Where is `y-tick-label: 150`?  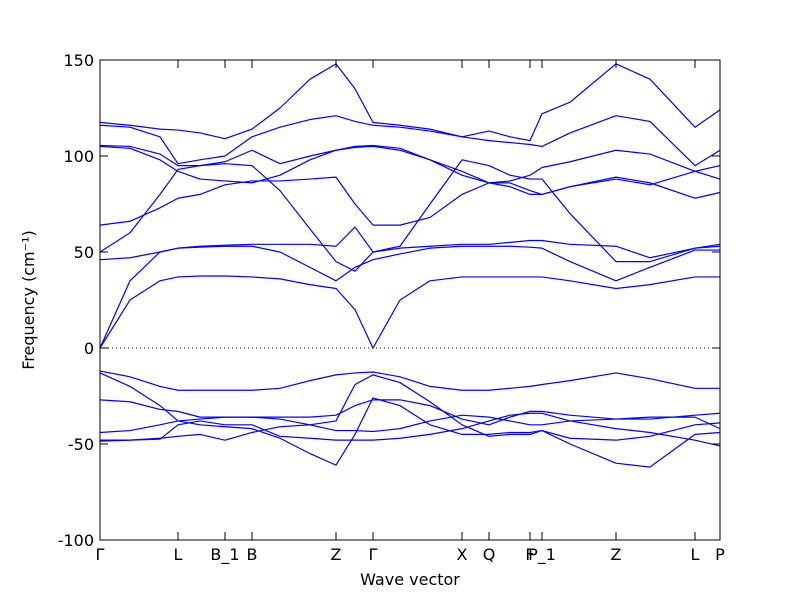 y-tick-label: 150 is located at coordinates (78, 60).